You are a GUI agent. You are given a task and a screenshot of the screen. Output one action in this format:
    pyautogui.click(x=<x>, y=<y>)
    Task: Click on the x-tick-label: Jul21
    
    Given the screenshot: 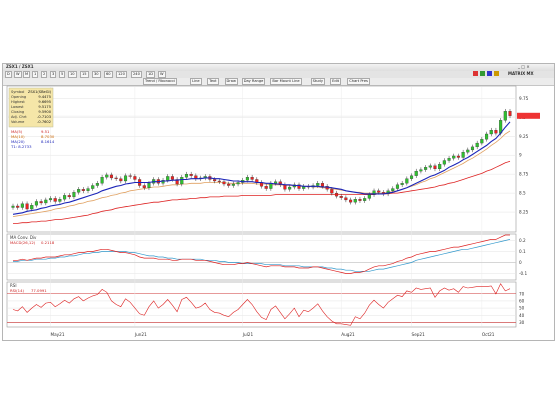 What is the action you would take?
    pyautogui.click(x=248, y=334)
    